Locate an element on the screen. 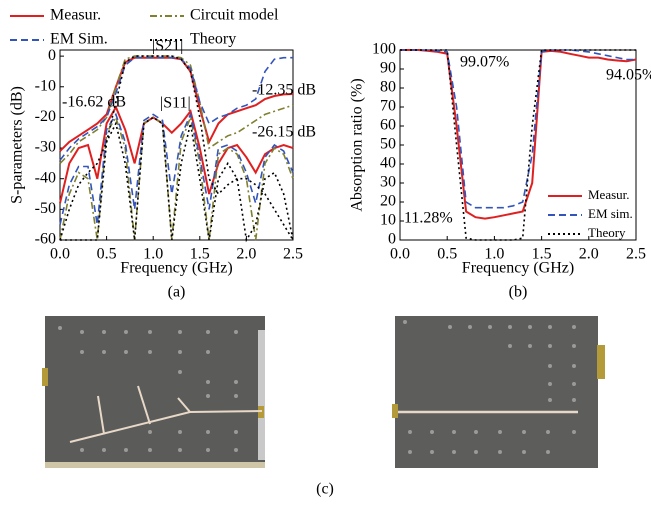  caption: (b) is located at coordinates (518, 292).